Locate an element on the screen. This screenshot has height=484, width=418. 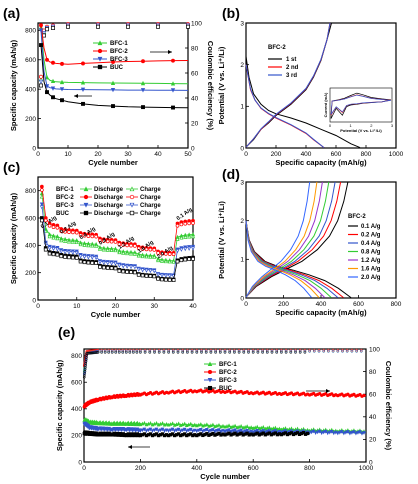
x-tick-label: 40 is located at coordinates (158, 154).